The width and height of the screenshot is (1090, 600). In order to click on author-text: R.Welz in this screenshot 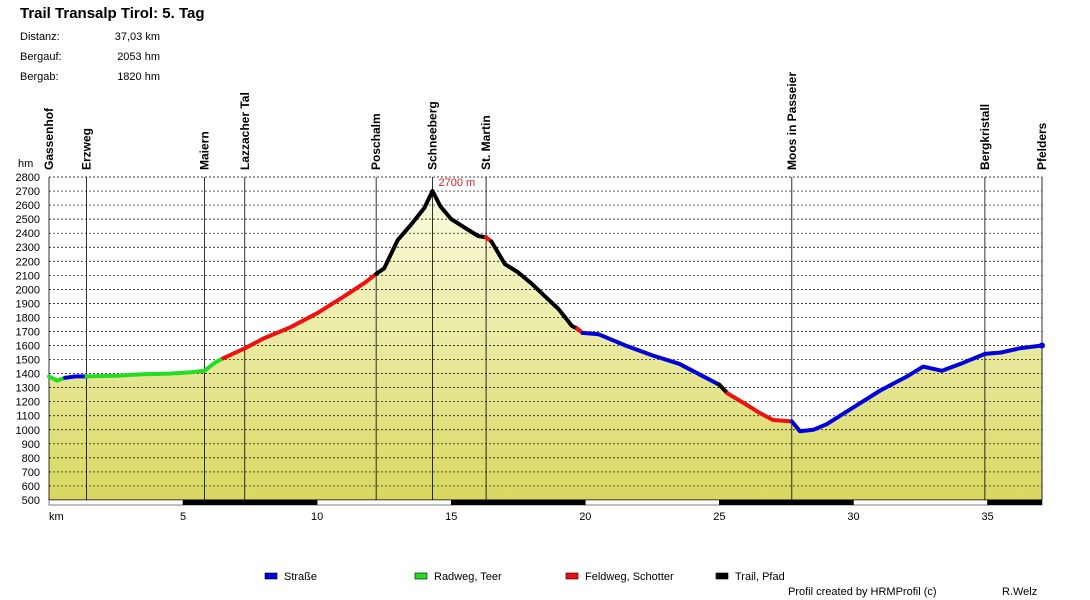, I will do `click(1020, 592)`.